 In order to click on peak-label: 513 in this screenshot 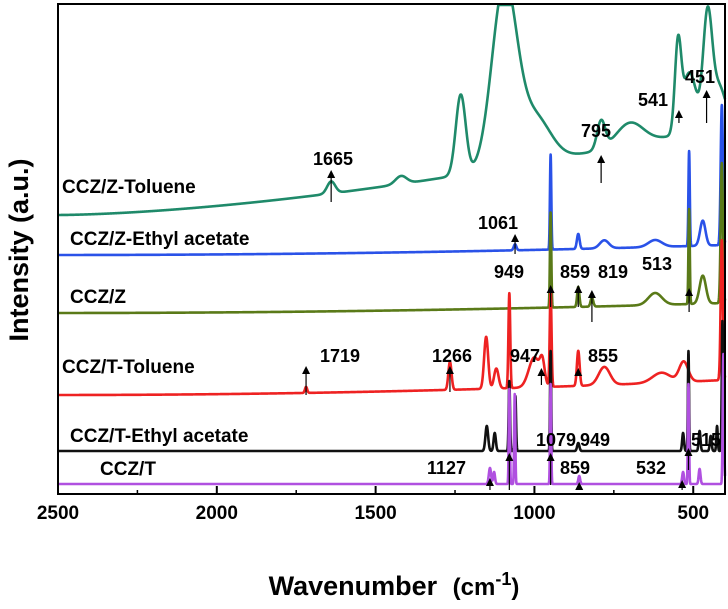, I will do `click(657, 264)`.